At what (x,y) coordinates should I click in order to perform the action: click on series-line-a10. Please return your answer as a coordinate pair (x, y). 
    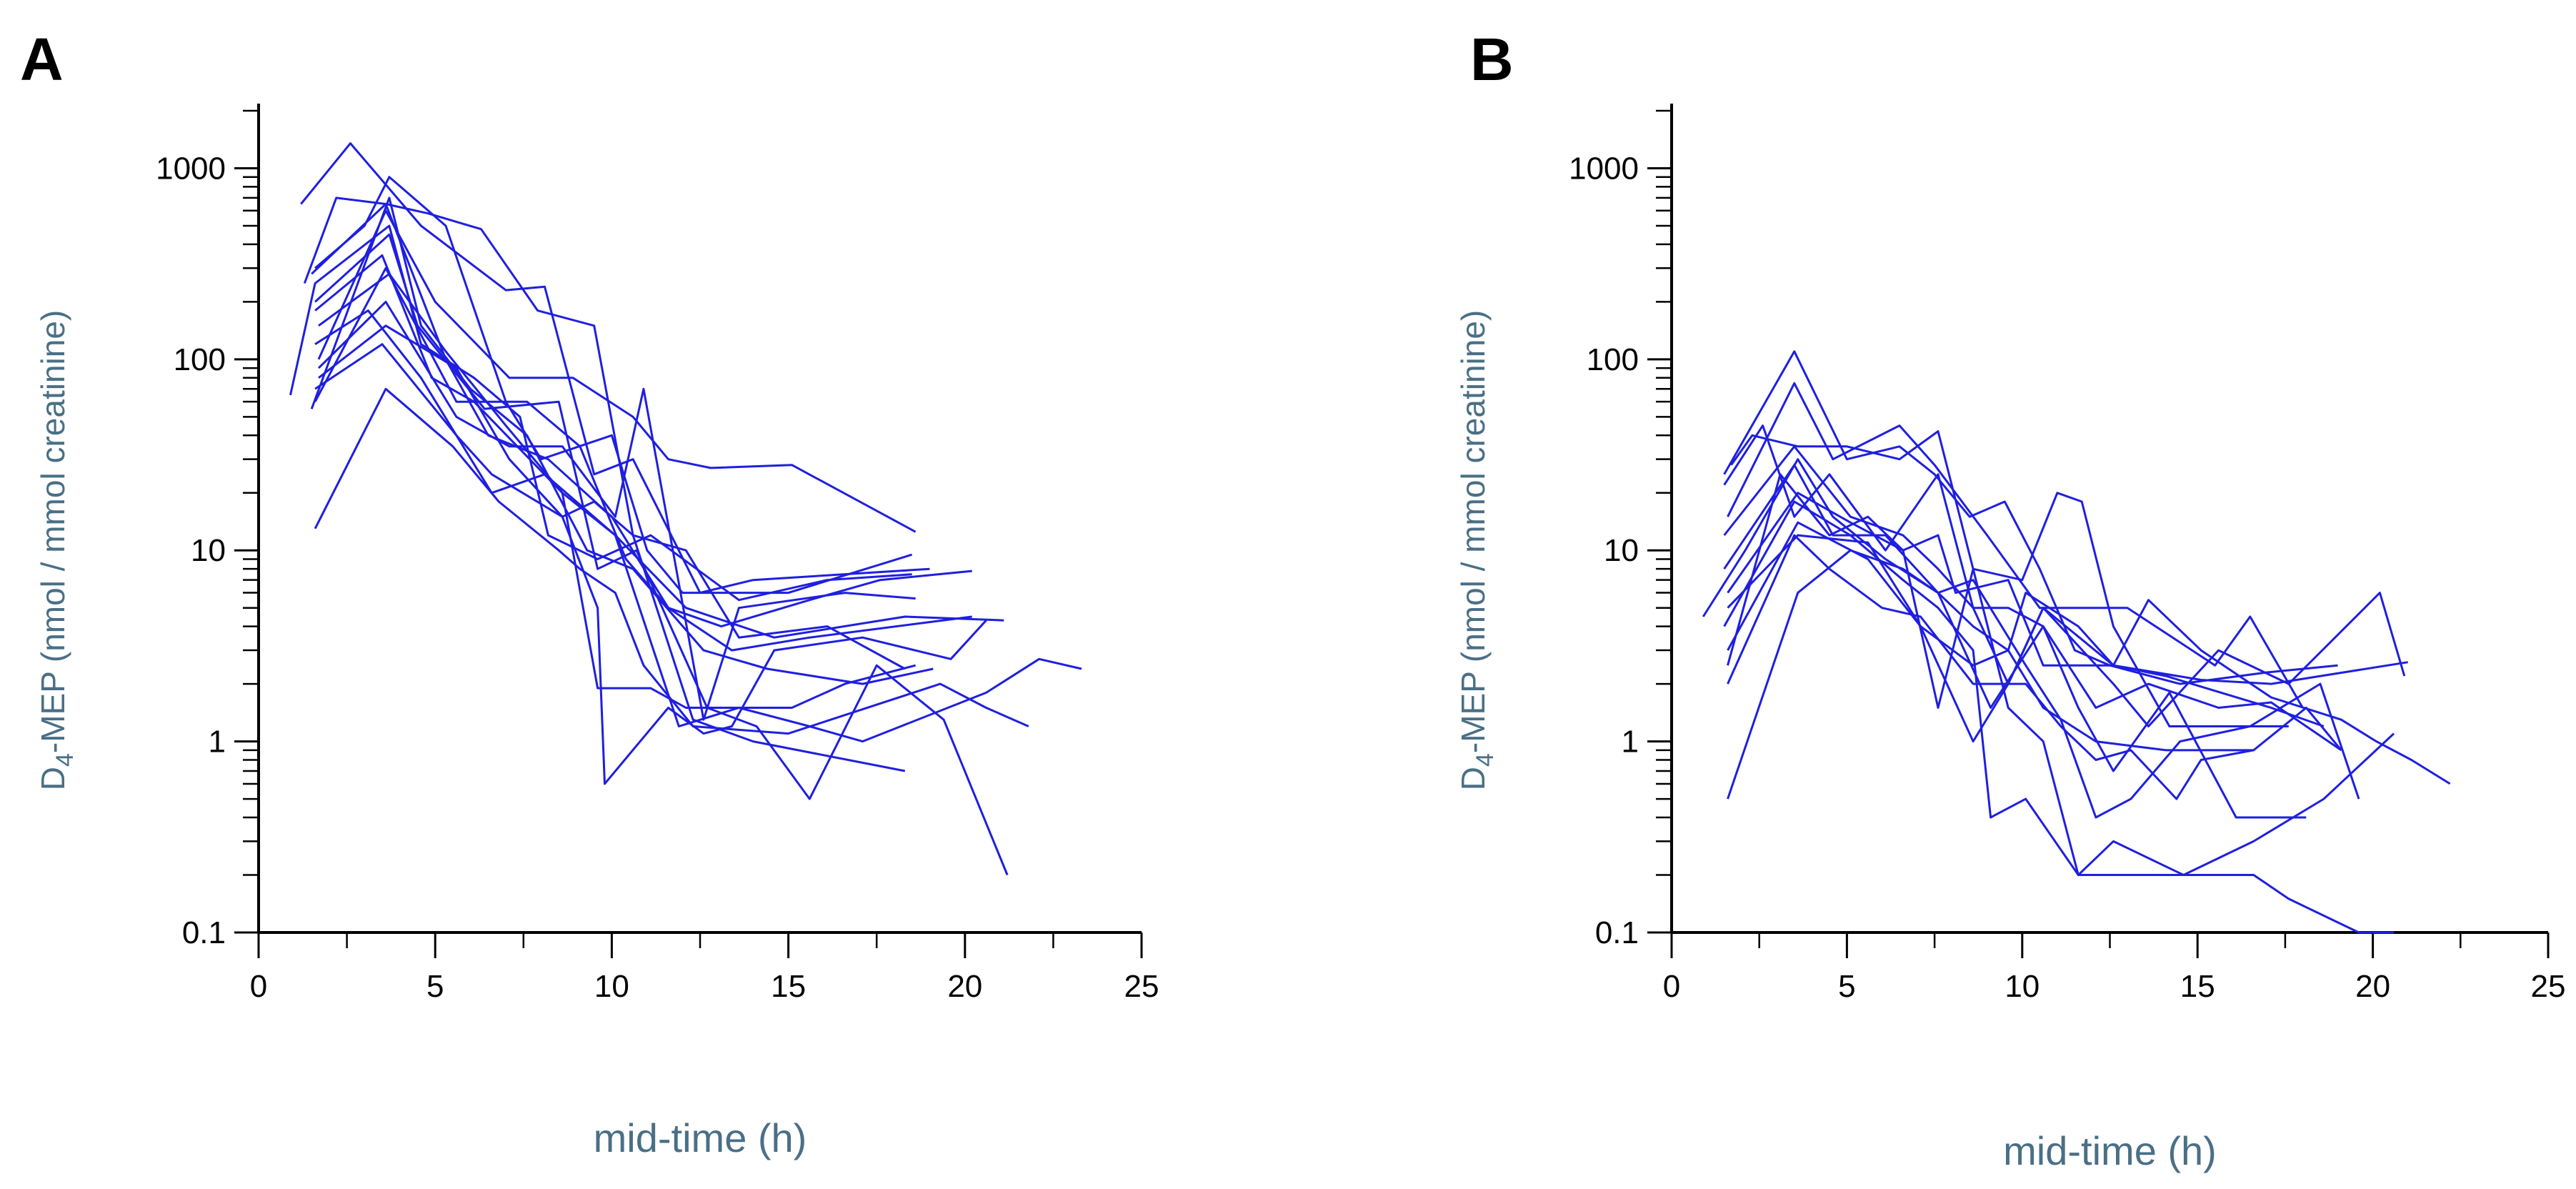
    Looking at the image, I should click on (610, 506).